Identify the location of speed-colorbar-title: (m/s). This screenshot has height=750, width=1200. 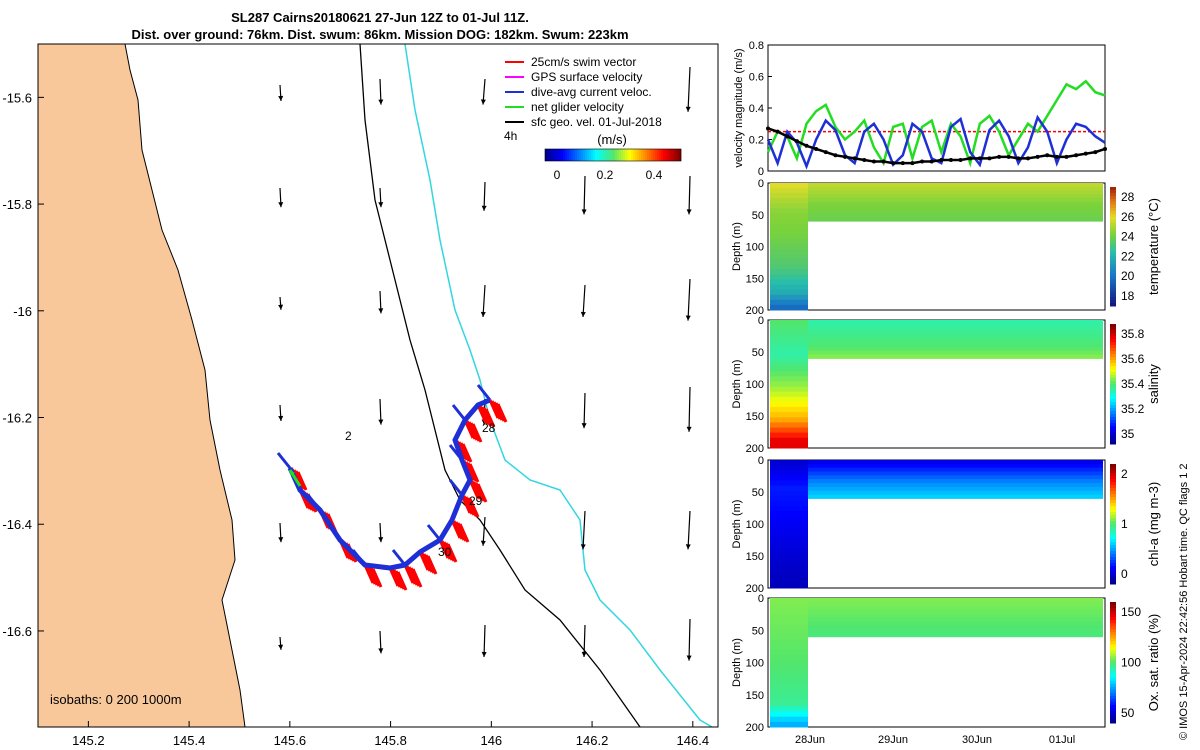
(612, 139).